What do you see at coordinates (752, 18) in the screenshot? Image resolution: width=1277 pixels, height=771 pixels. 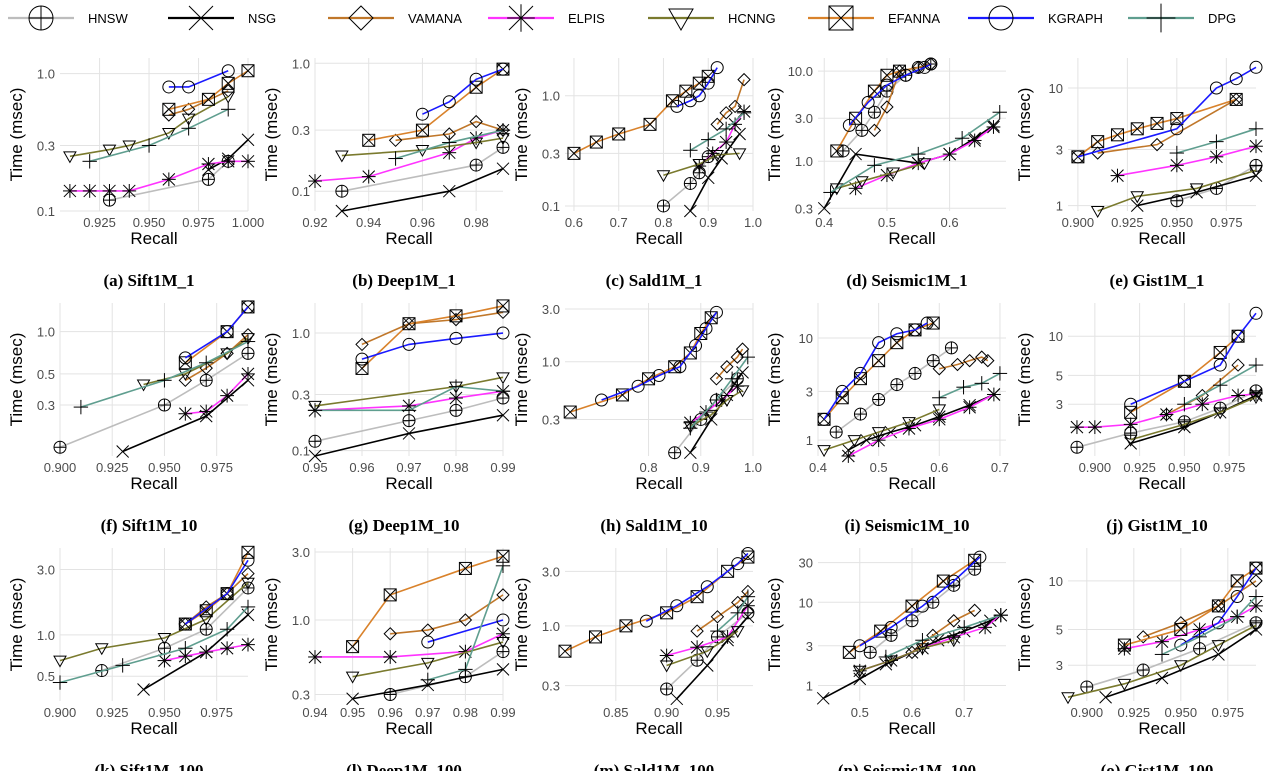 I see `legend-label: HCNNG` at bounding box center [752, 18].